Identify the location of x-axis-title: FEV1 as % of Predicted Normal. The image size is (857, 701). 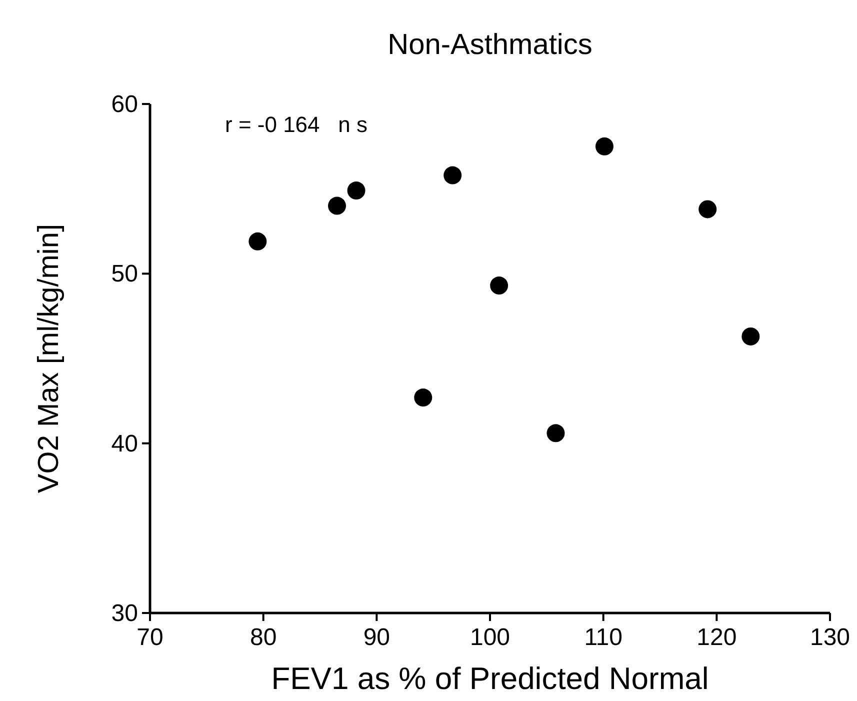
(490, 678).